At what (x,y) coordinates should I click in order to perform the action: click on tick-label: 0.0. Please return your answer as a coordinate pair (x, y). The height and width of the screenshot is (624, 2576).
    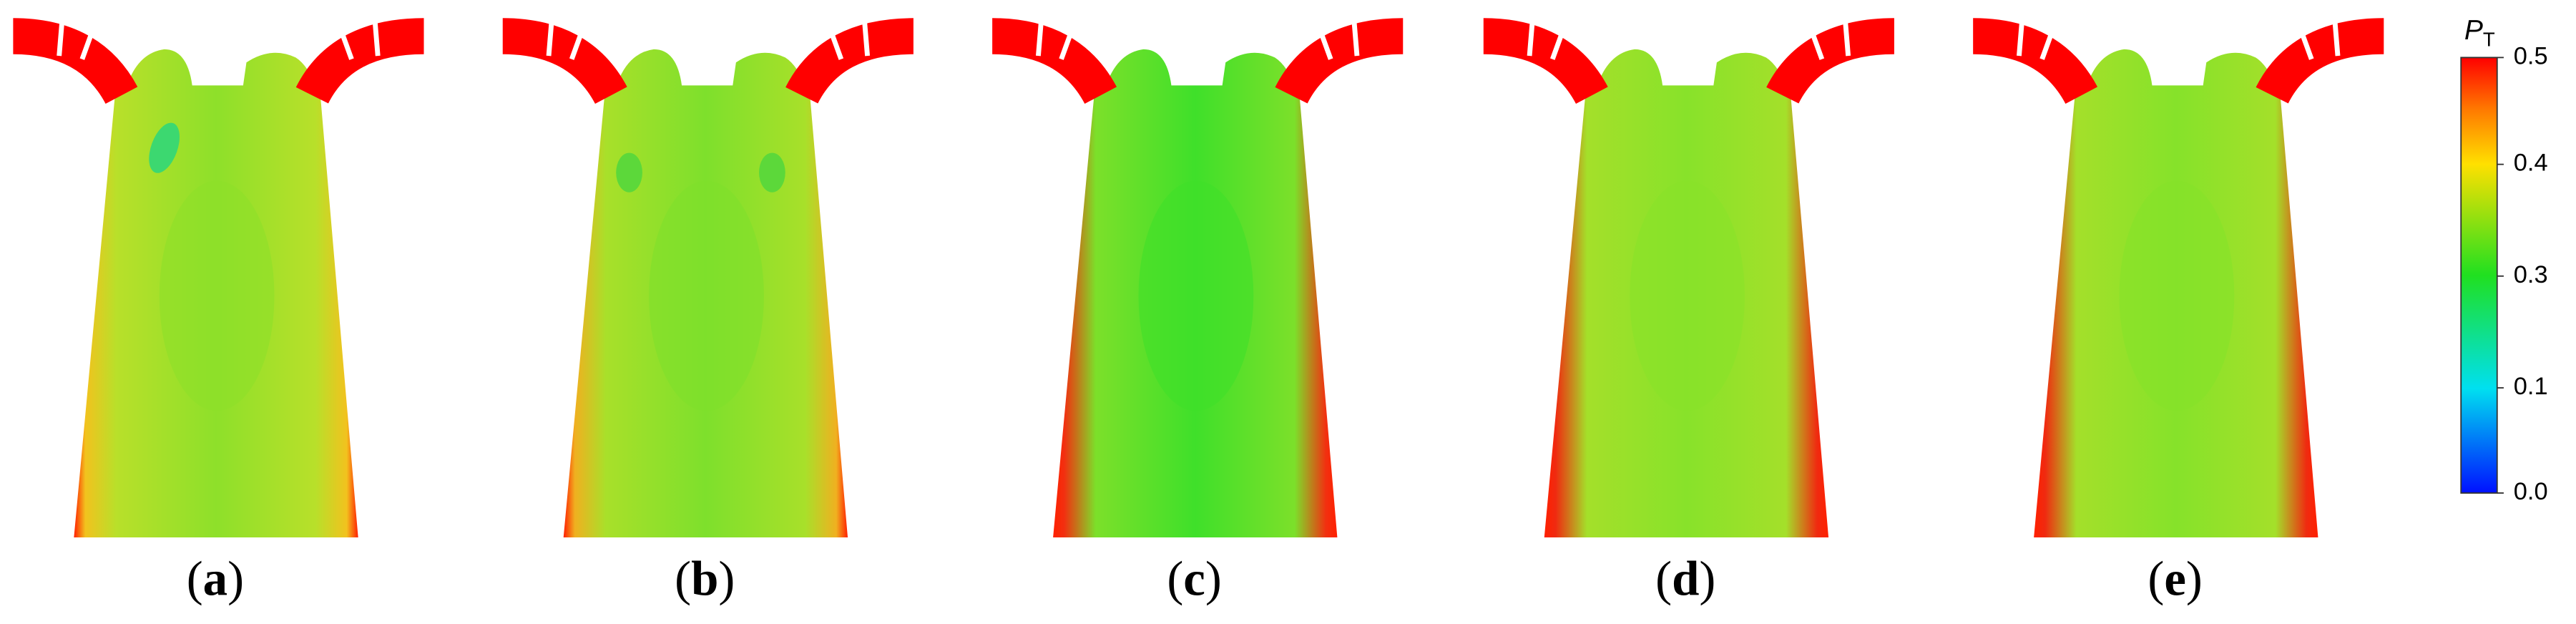
    Looking at the image, I should click on (2531, 491).